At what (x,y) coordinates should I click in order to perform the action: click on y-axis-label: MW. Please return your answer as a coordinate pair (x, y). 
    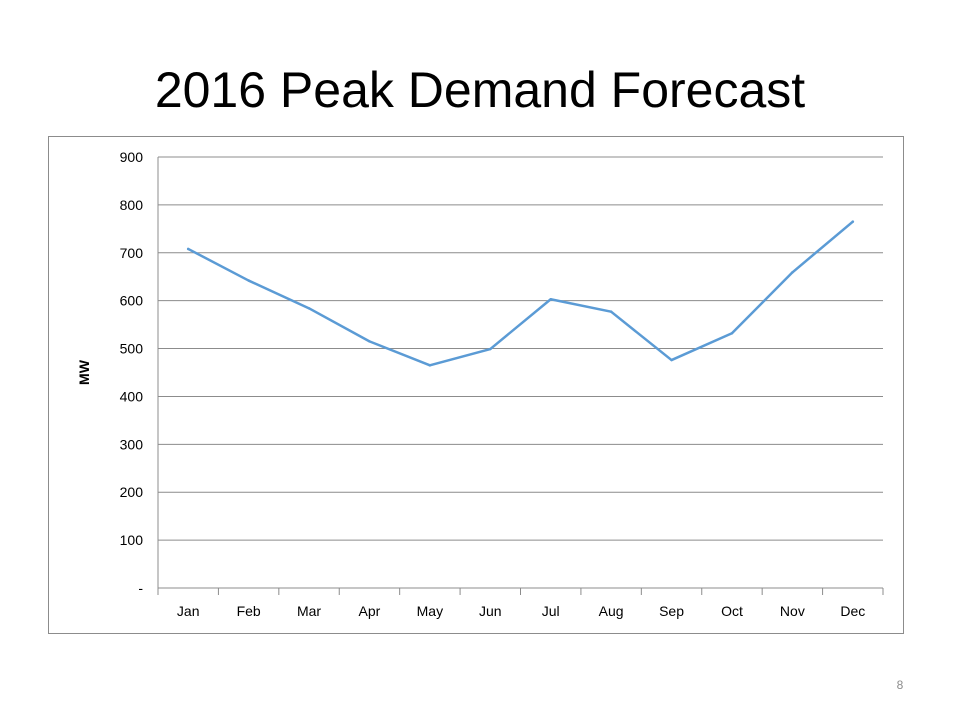
    Looking at the image, I should click on (84, 372).